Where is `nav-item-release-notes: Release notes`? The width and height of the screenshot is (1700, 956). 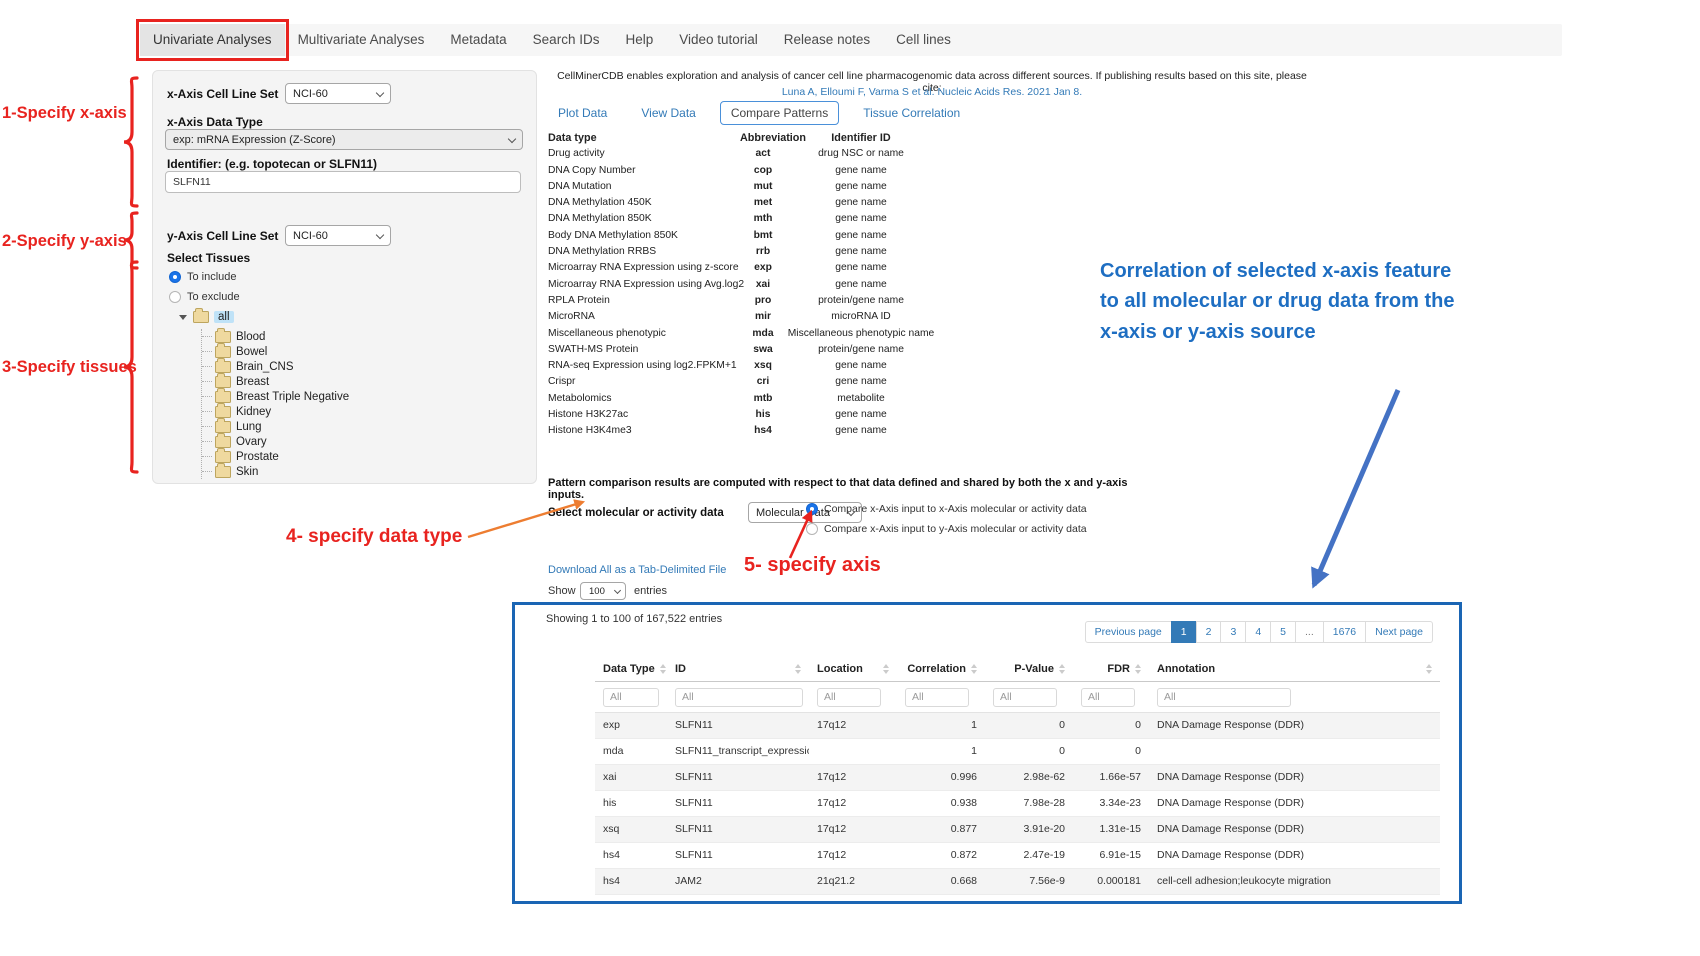 nav-item-release-notes: Release notes is located at coordinates (827, 39).